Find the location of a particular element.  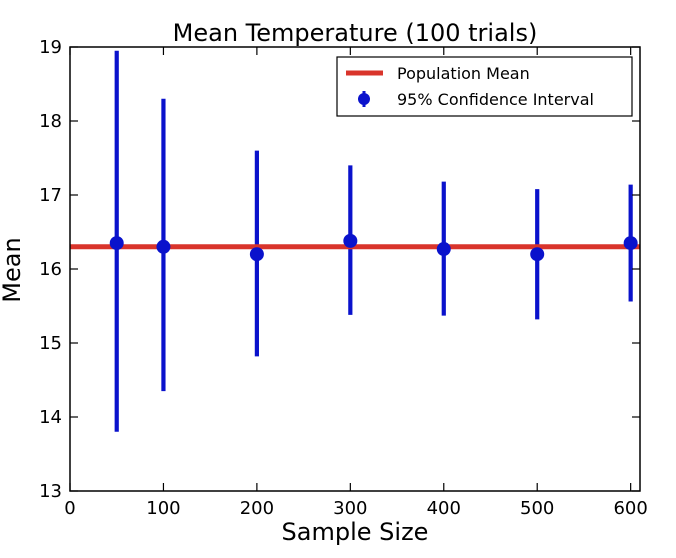

y-tick-label-1: 14 is located at coordinates (50, 417).